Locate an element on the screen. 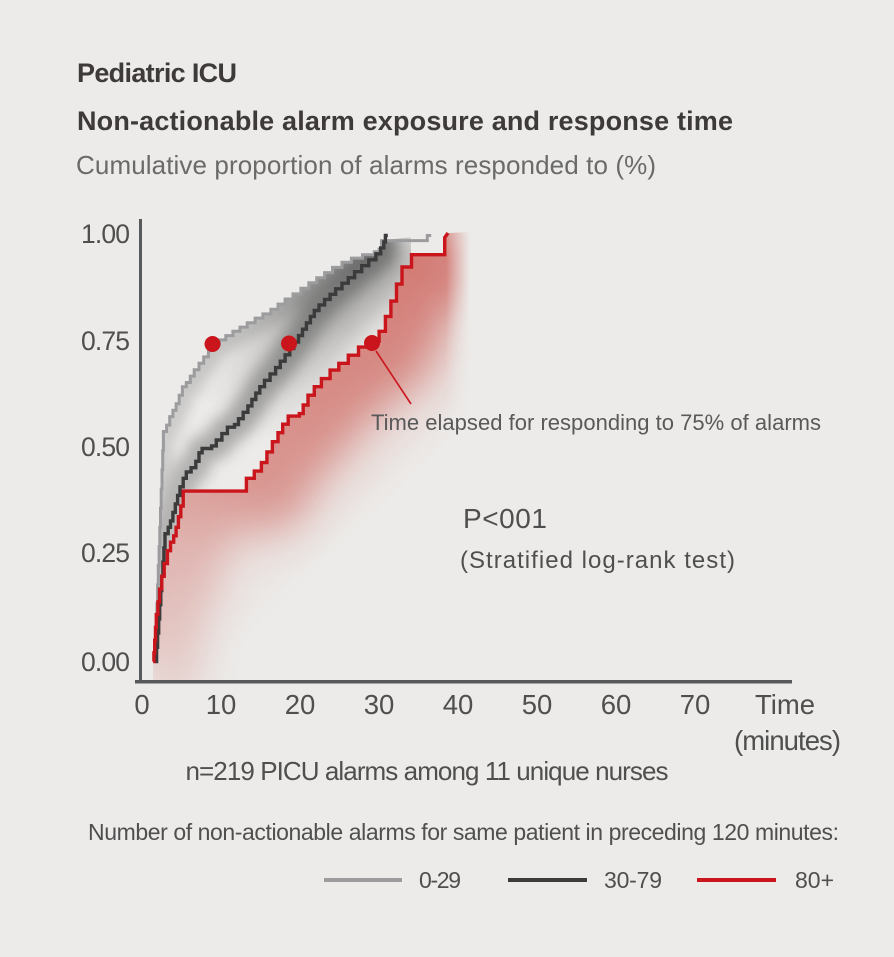 The height and width of the screenshot is (957, 894). svg-text: P<001 is located at coordinates (505, 518).